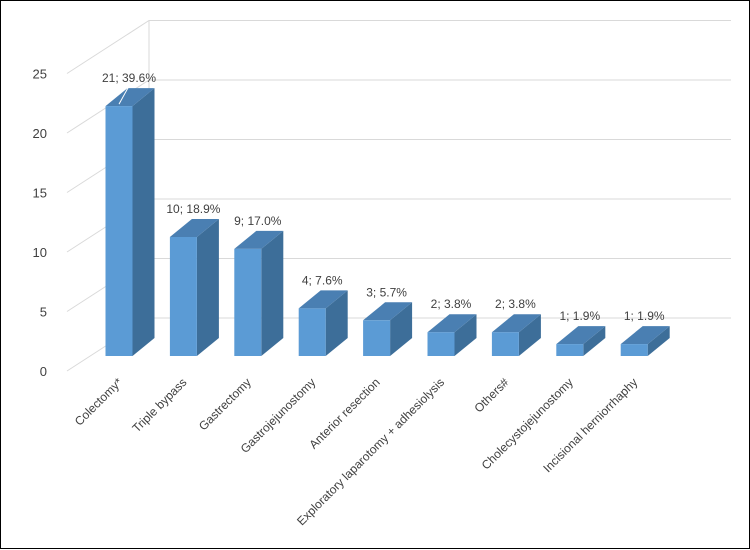  I want to click on category-label: Gastrectomy, so click(225, 404).